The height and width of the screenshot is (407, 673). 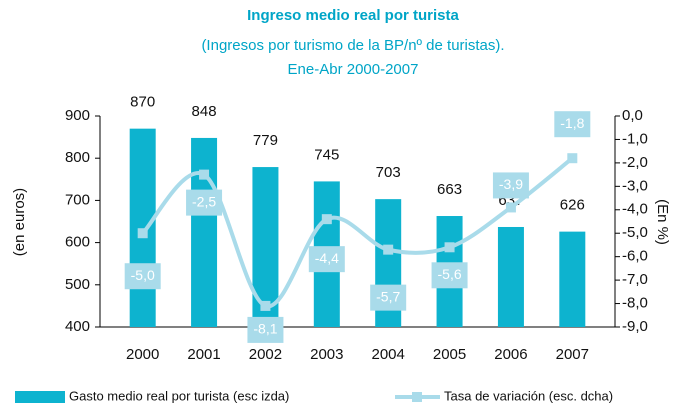 What do you see at coordinates (510, 354) in the screenshot?
I see `x-tick-label: 2006` at bounding box center [510, 354].